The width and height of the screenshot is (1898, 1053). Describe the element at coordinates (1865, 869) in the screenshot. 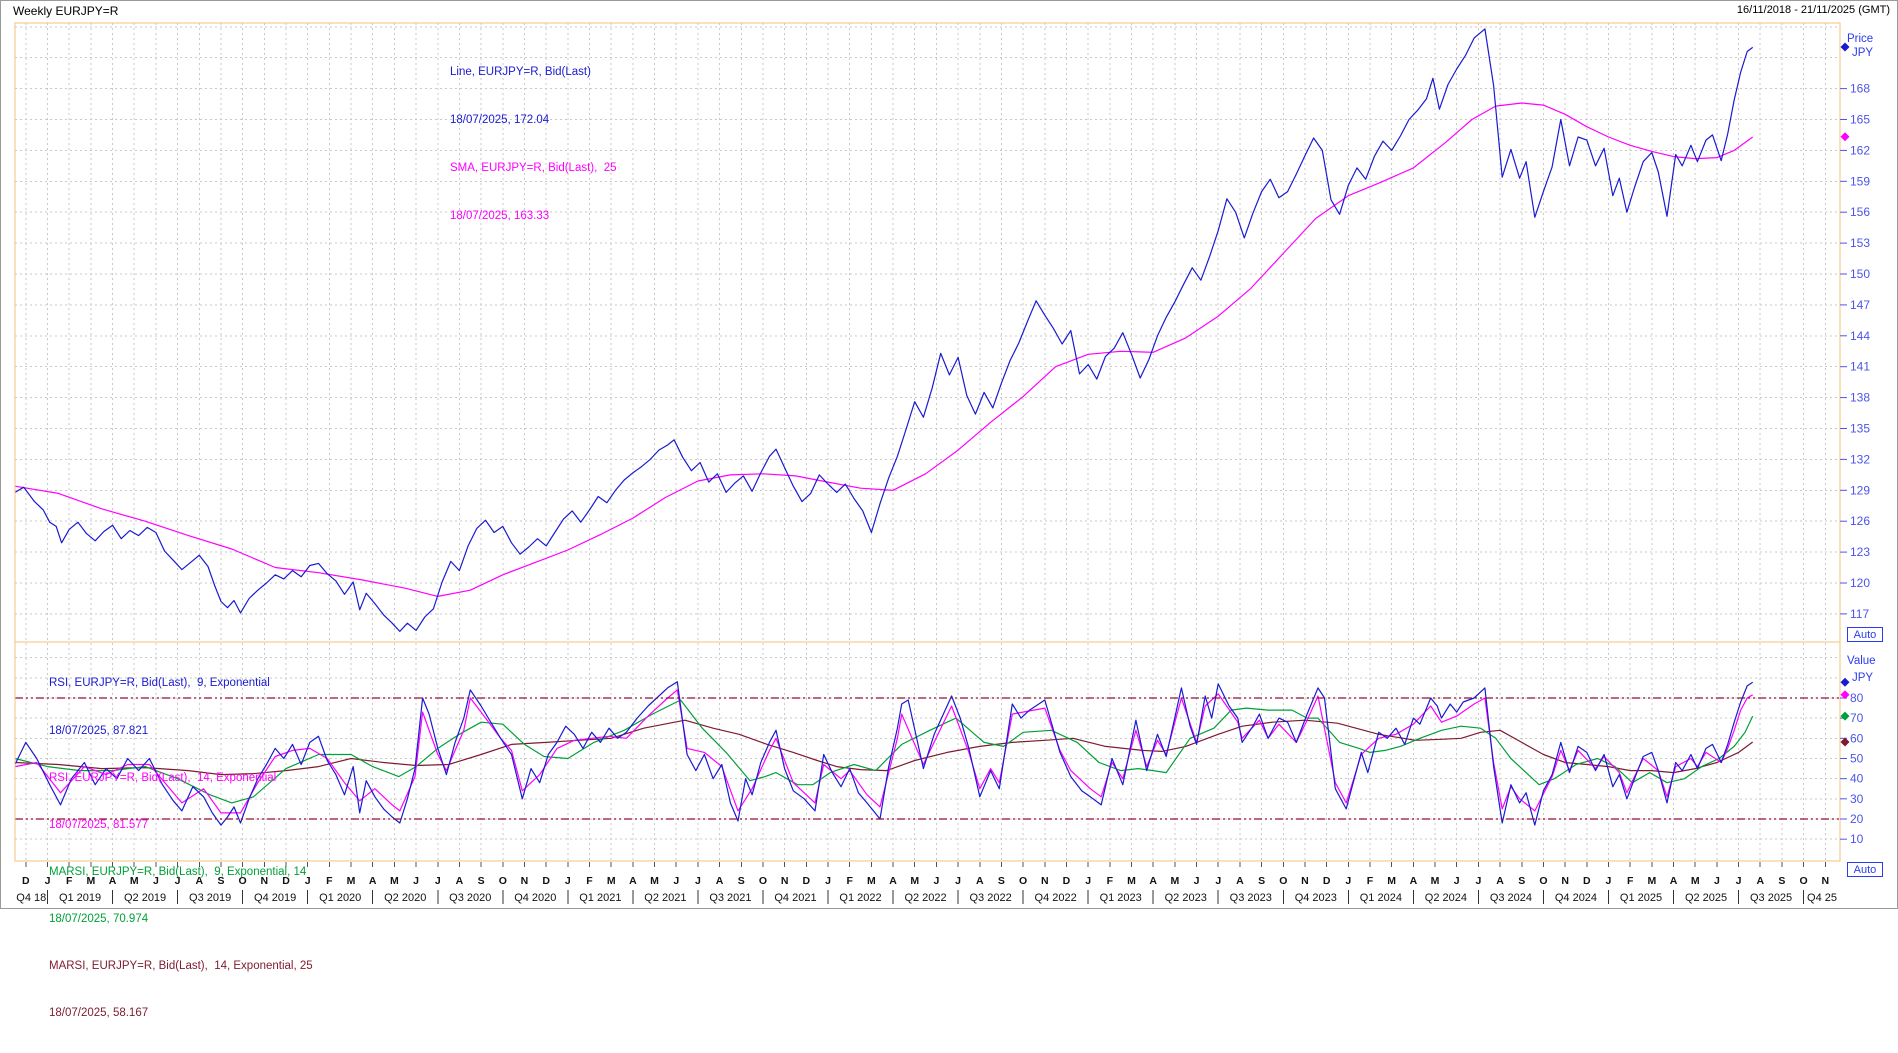

I see `value-axis-auto-button: Auto` at that location.